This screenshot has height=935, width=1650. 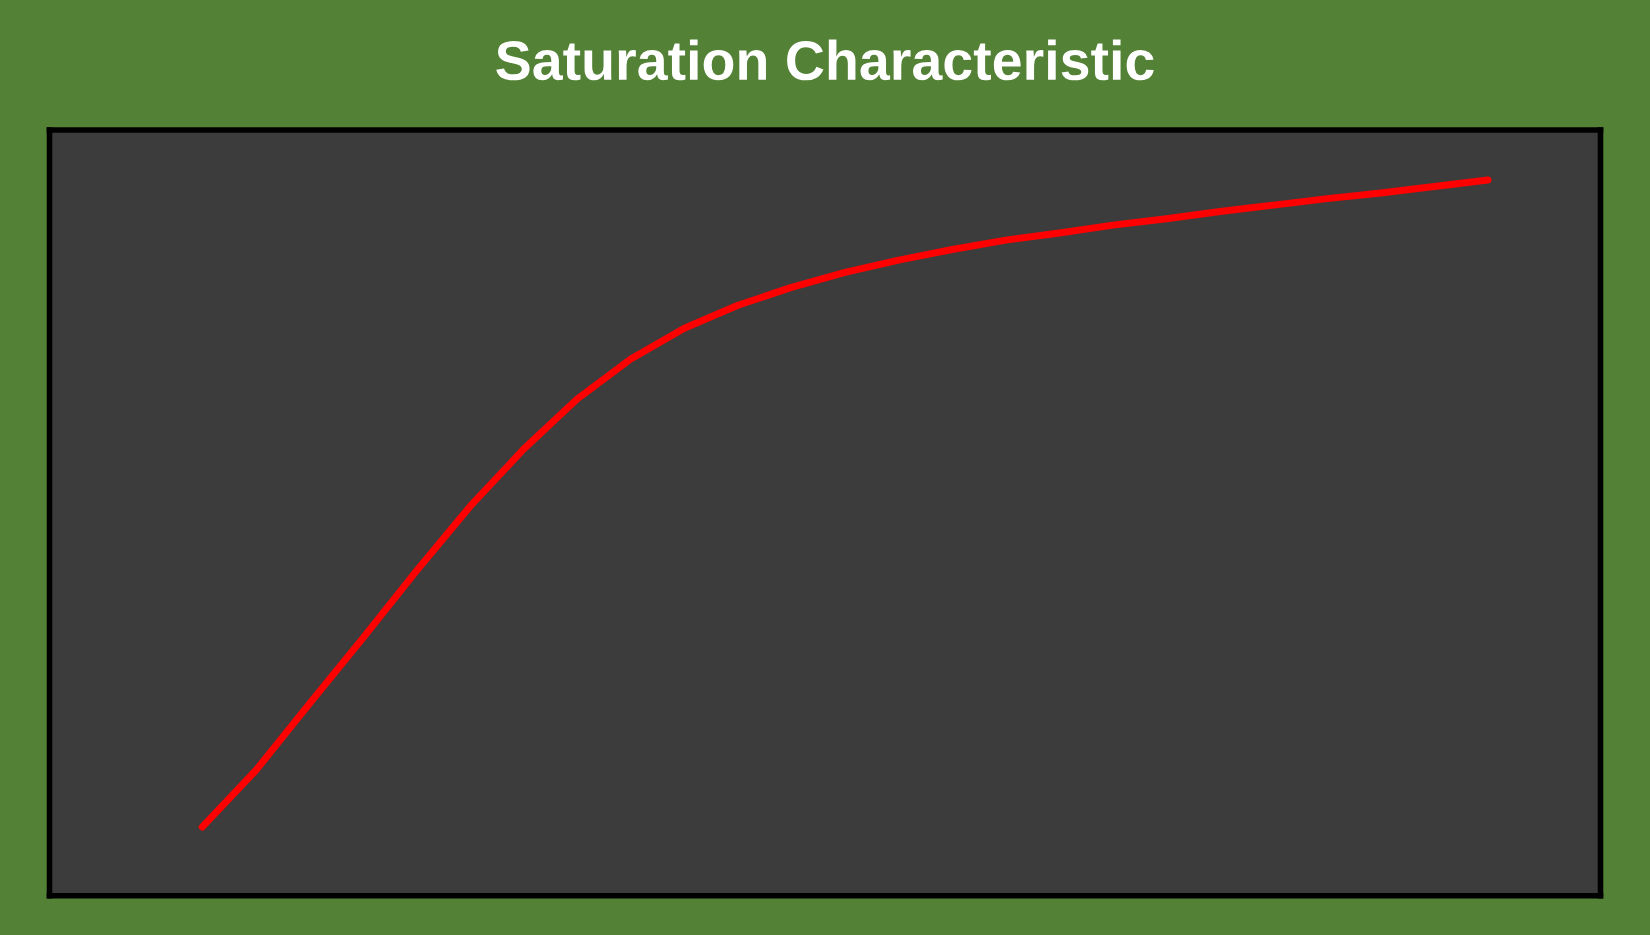 I want to click on chart-title: Saturation Characteristic, so click(x=825, y=60).